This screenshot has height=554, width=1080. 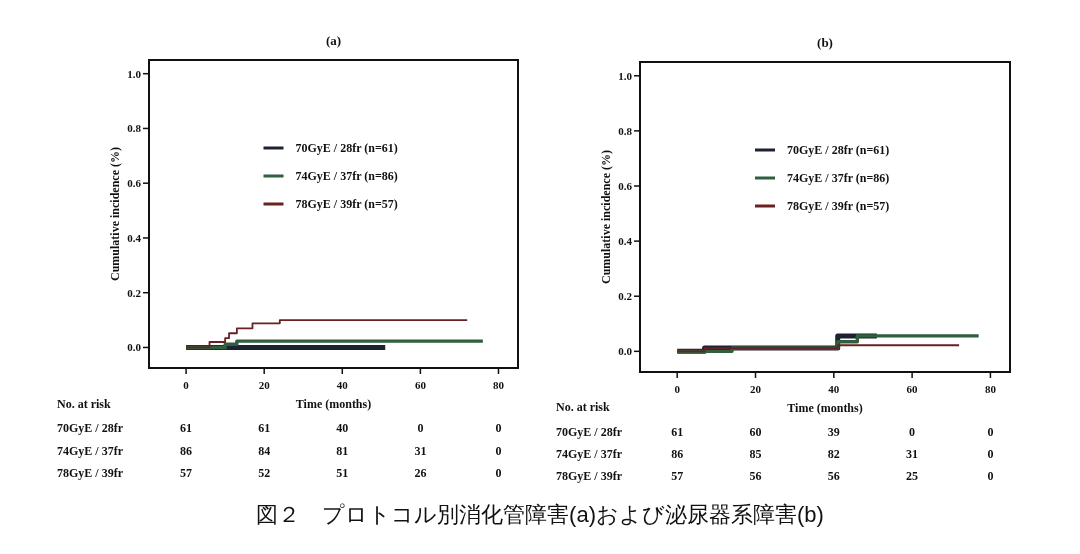 I want to click on caption: 図２ プロトコル別消化管障害(a)および泌尿器系障害(b), so click(x=540, y=514).